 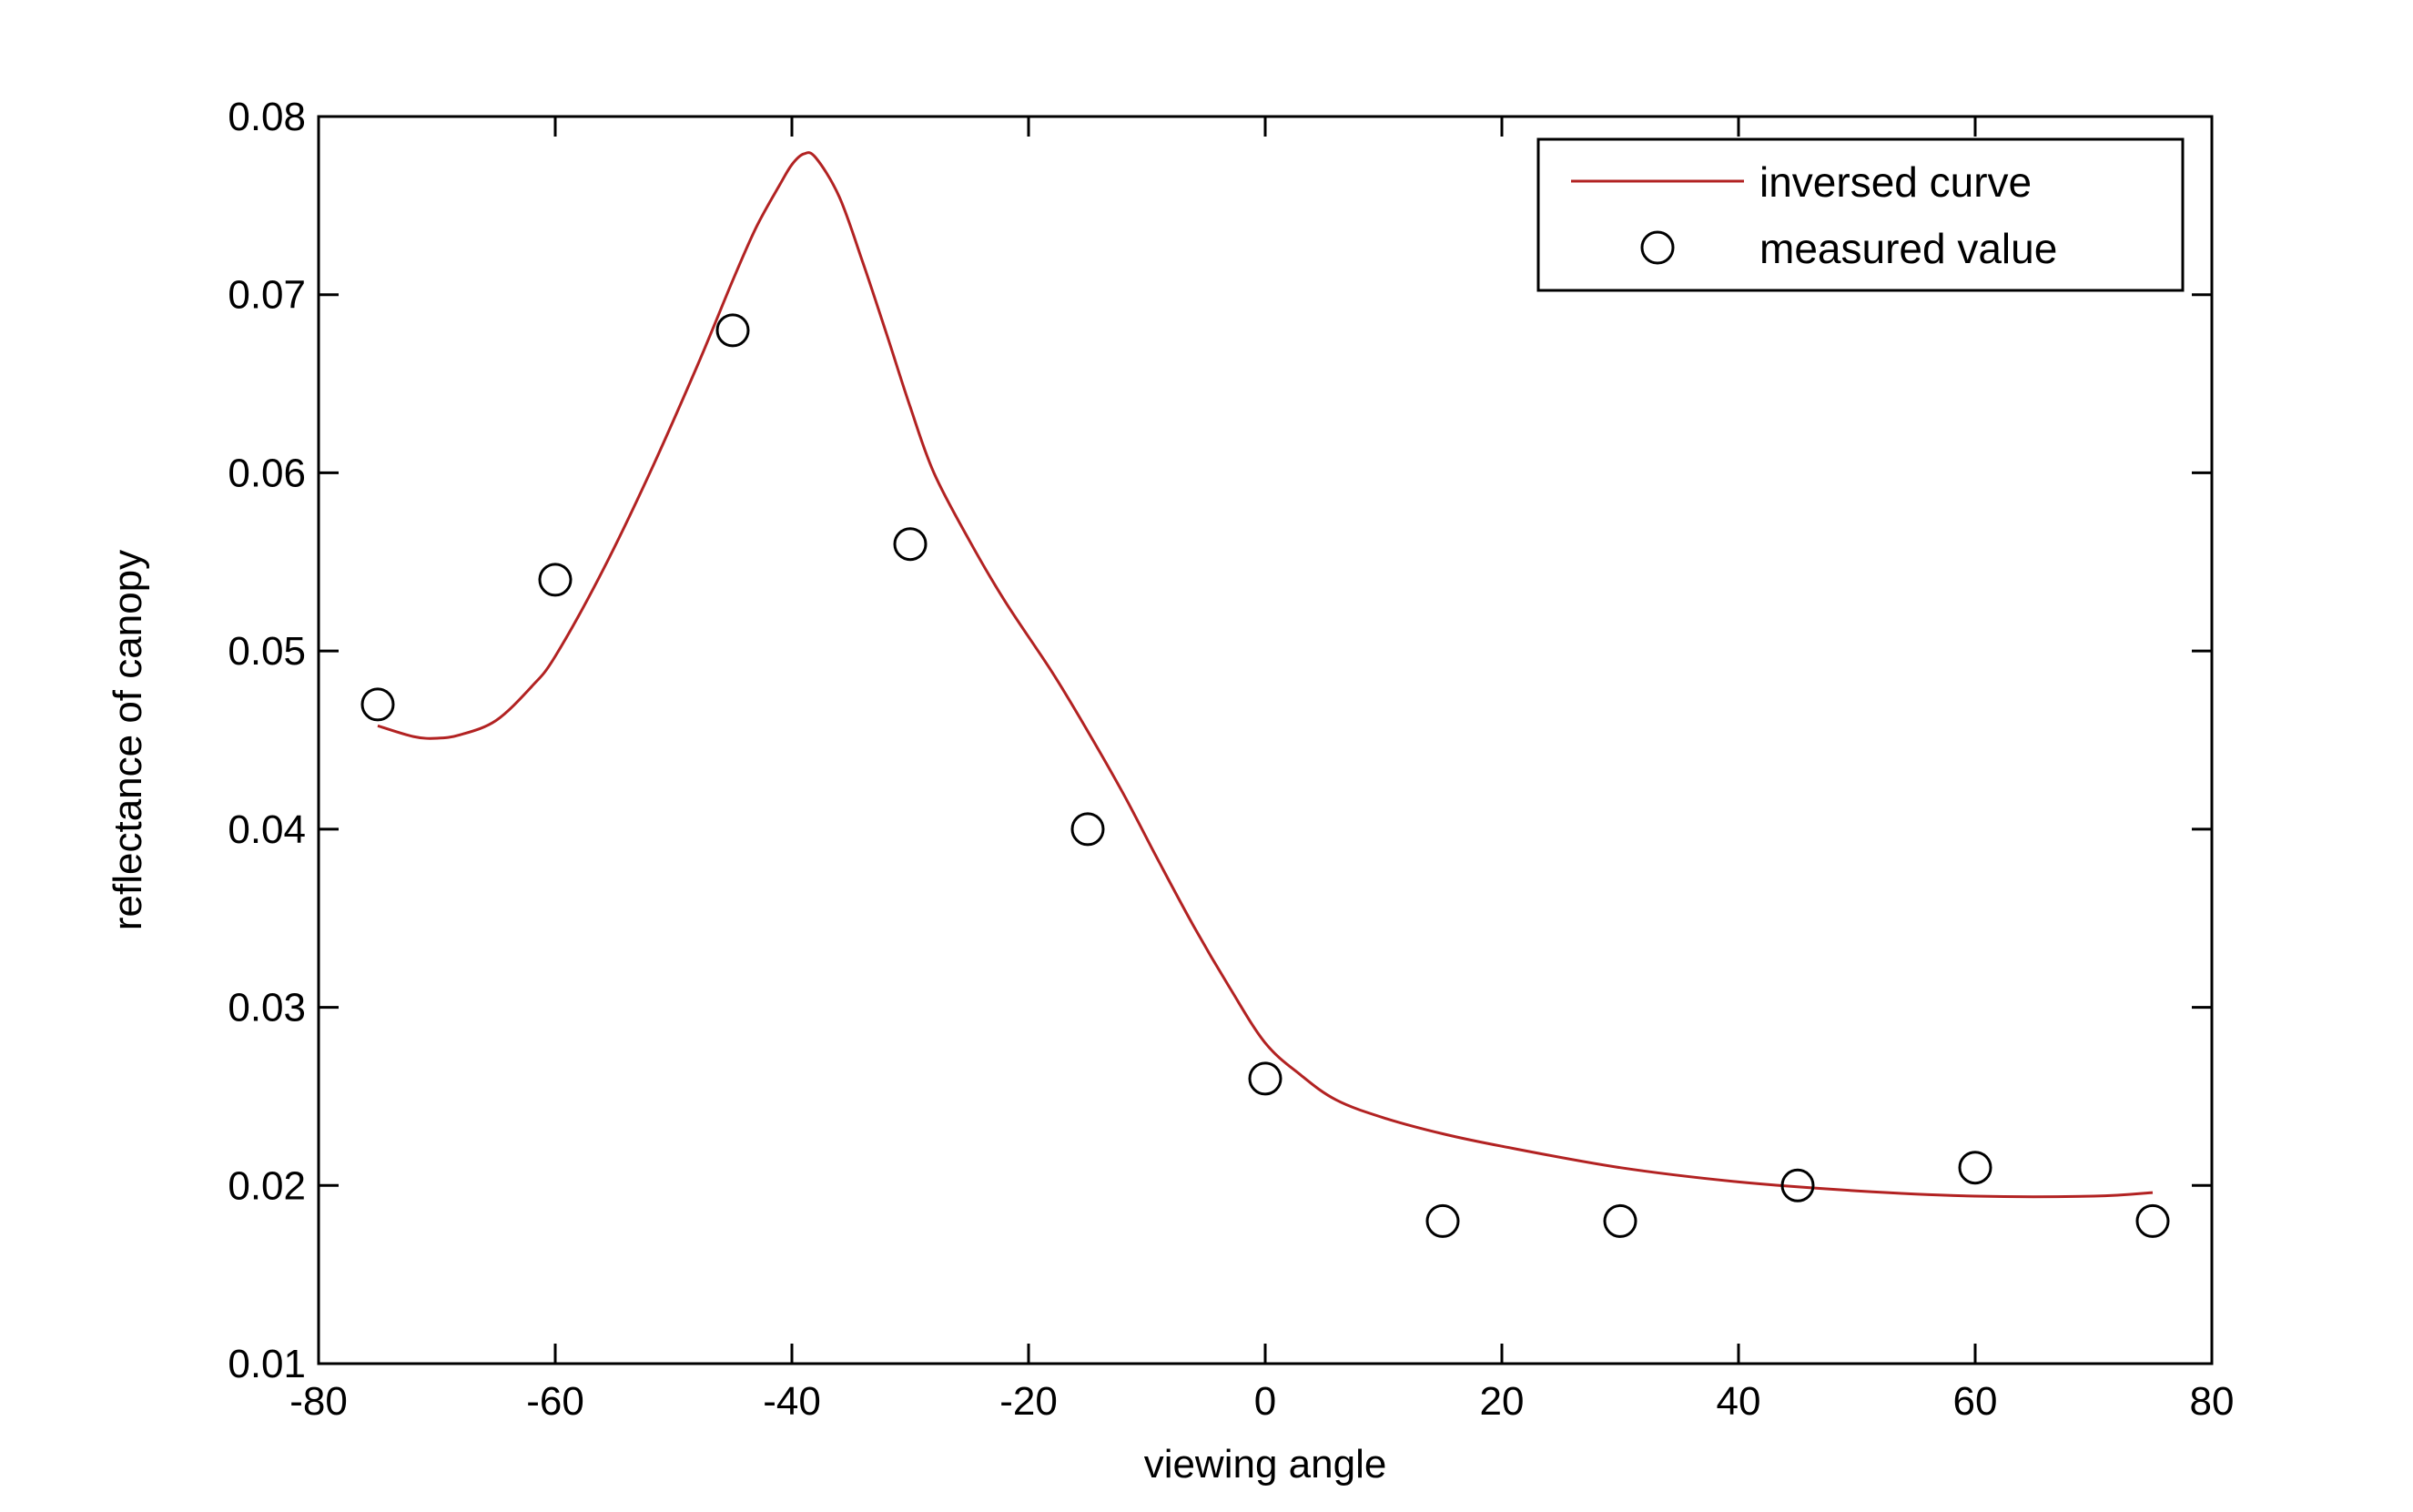 I want to click on legend-label-measured-value: measured value, so click(x=1908, y=248).